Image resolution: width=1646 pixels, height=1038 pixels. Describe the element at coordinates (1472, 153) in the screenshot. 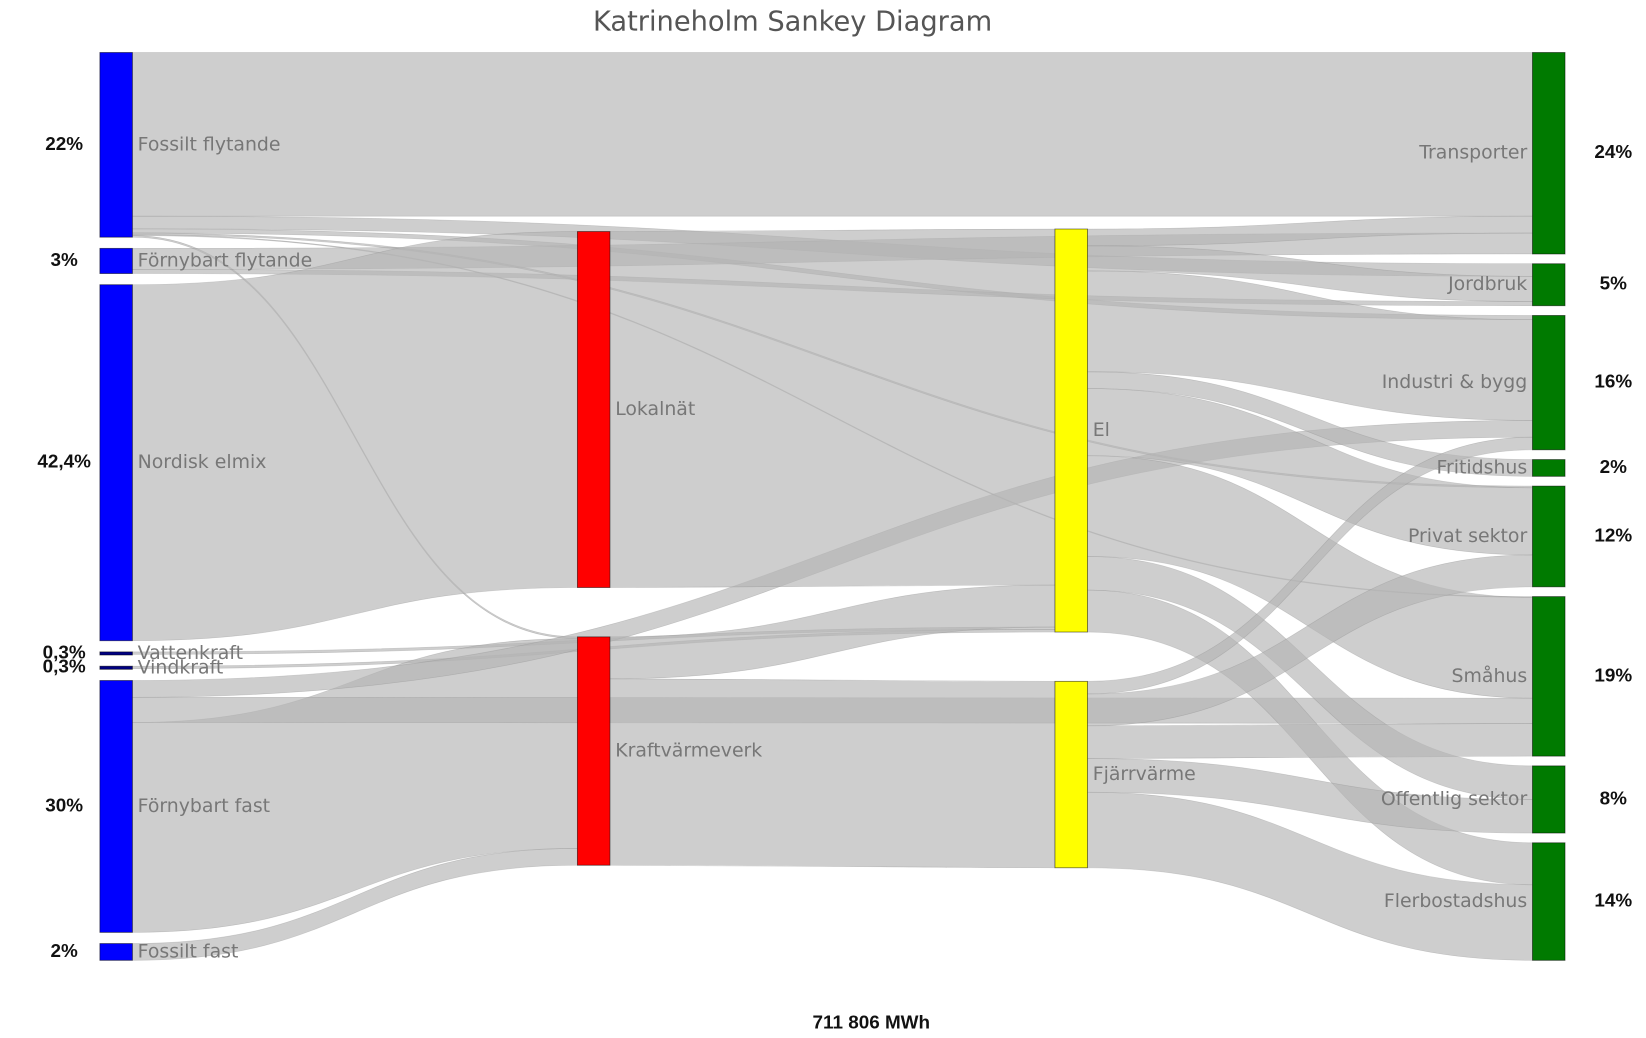

I see `node-label: Transporter` at that location.